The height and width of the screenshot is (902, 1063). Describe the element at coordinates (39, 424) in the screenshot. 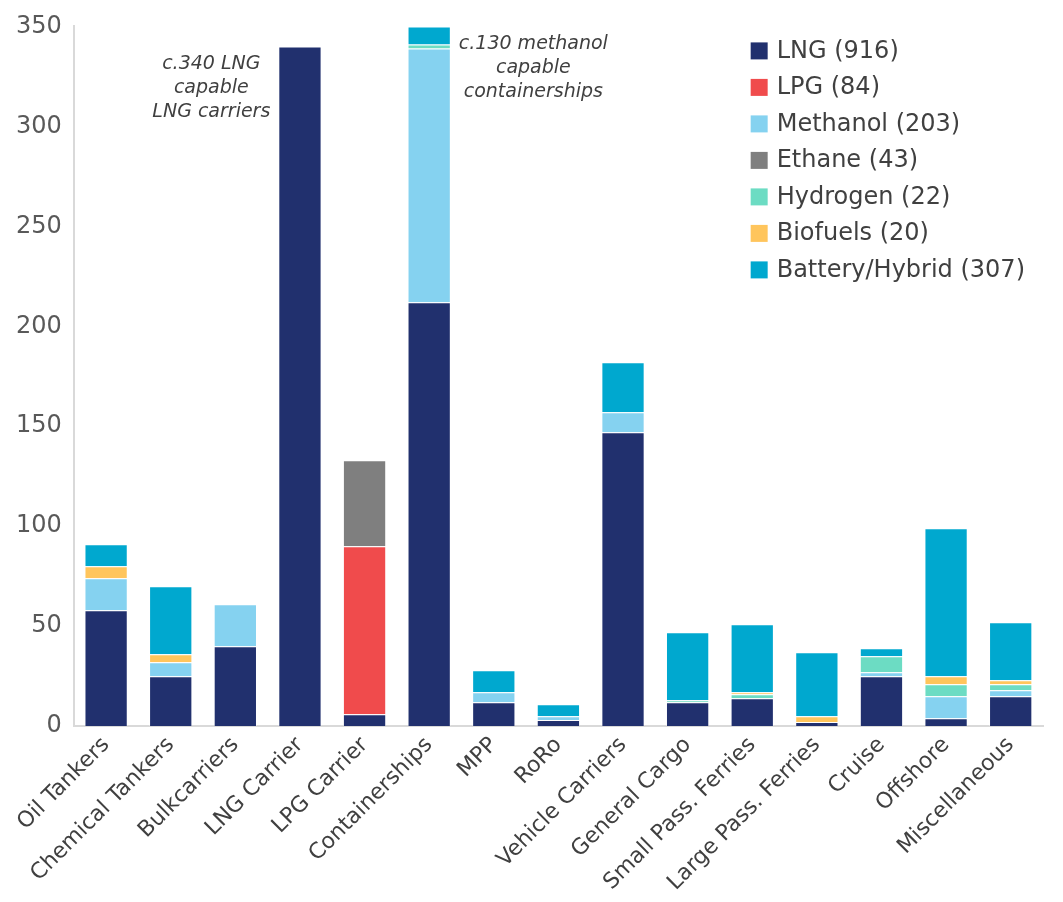

I see `y-tick-label: 150` at that location.